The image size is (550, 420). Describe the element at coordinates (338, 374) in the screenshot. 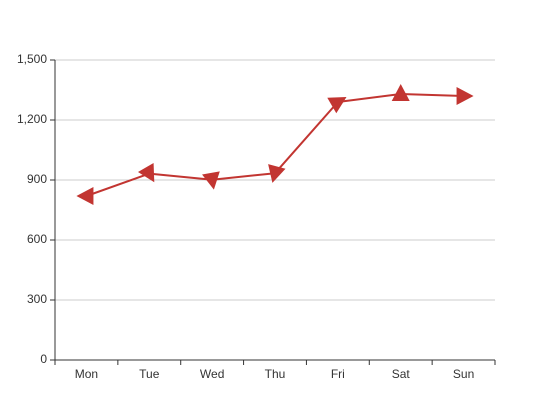

I see `x-tick-label-fri: Fri` at that location.